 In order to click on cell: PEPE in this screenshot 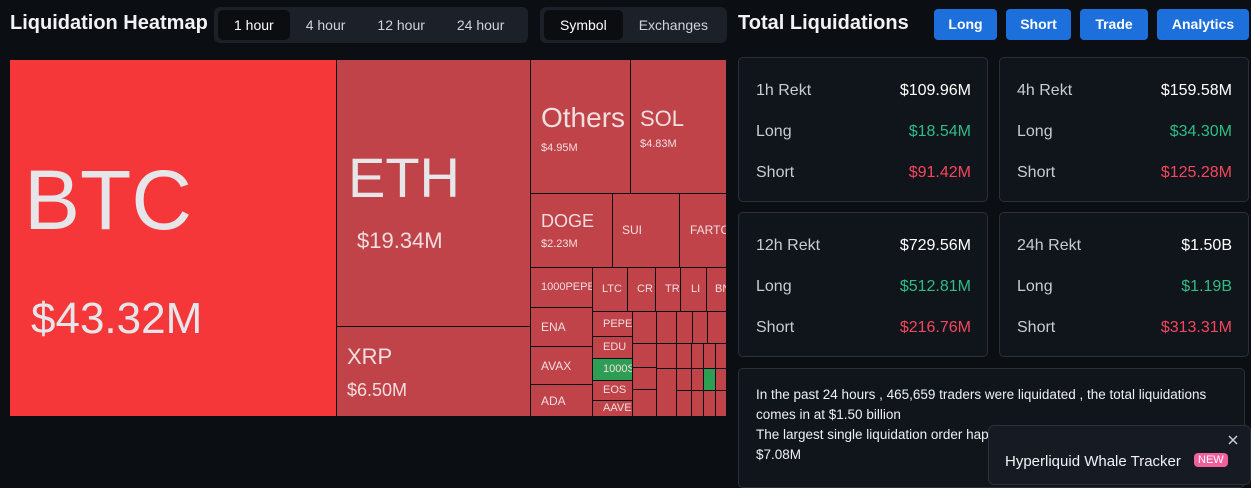, I will do `click(613, 324)`.